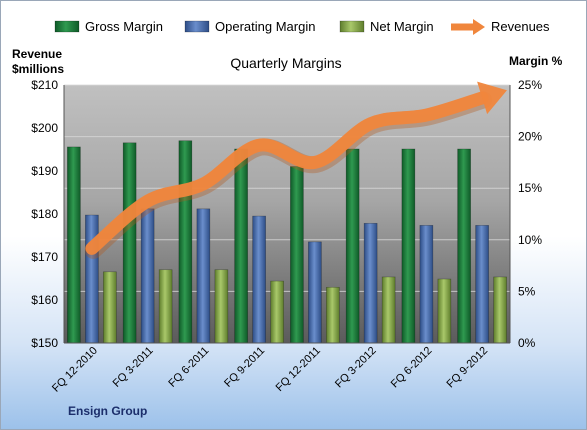 Image resolution: width=587 pixels, height=430 pixels. I want to click on legend-label: Revenues, so click(520, 26).